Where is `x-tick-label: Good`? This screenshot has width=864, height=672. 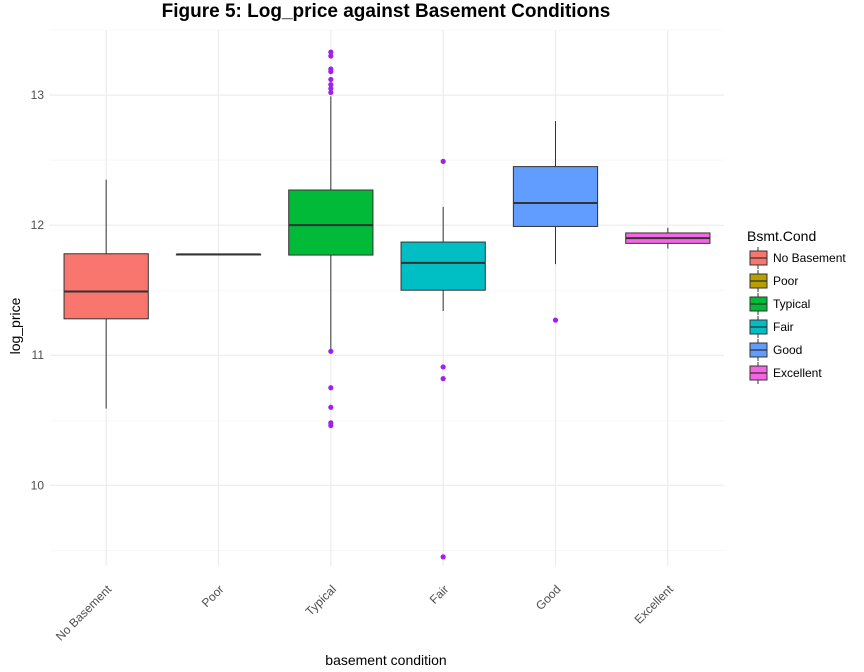 x-tick-label: Good is located at coordinates (548, 597).